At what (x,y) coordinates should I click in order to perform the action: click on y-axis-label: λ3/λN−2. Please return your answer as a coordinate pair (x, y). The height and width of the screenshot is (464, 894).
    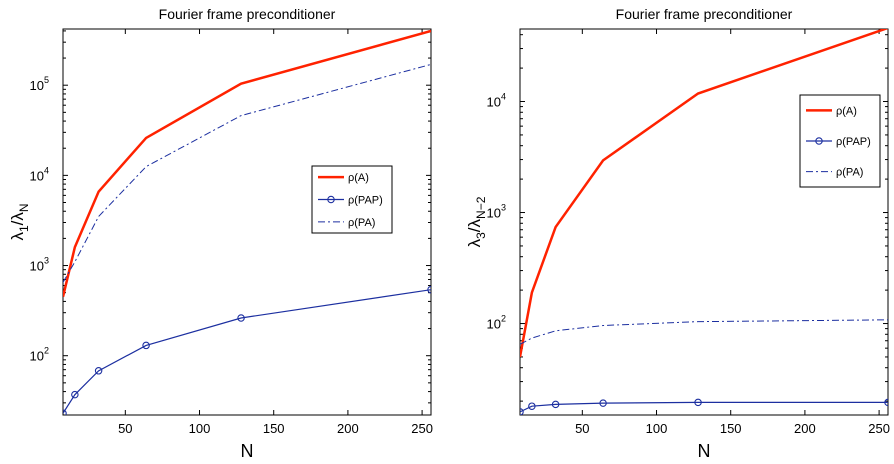
    Looking at the image, I should click on (476, 221).